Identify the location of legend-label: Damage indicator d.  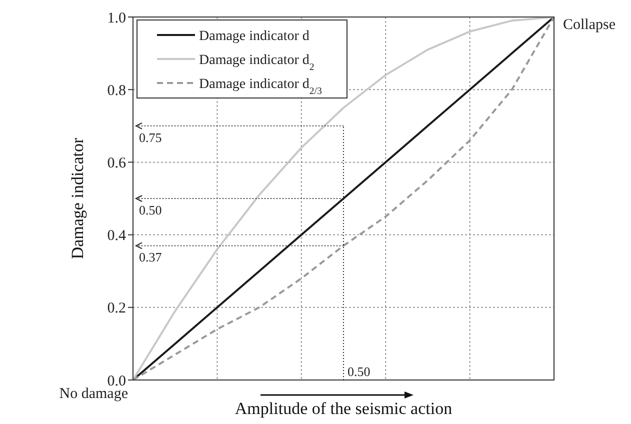
(254, 36).